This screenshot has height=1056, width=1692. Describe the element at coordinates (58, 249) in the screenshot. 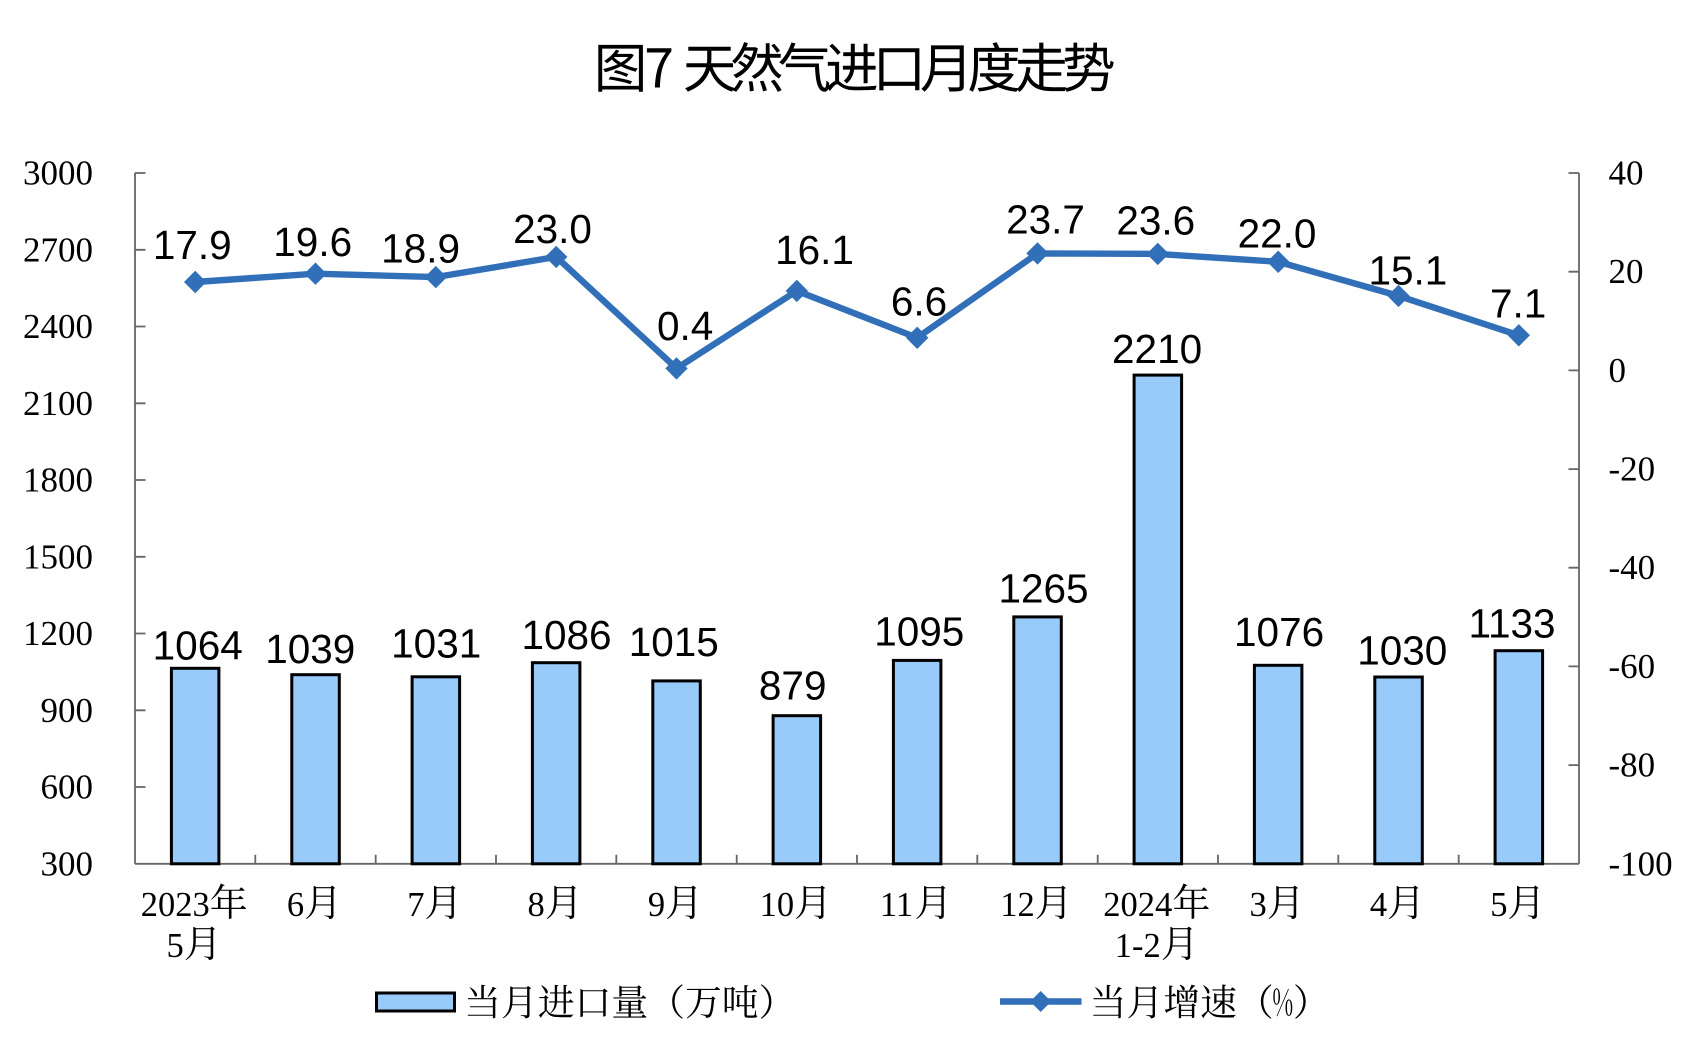

I see `svg-text: 2700` at that location.